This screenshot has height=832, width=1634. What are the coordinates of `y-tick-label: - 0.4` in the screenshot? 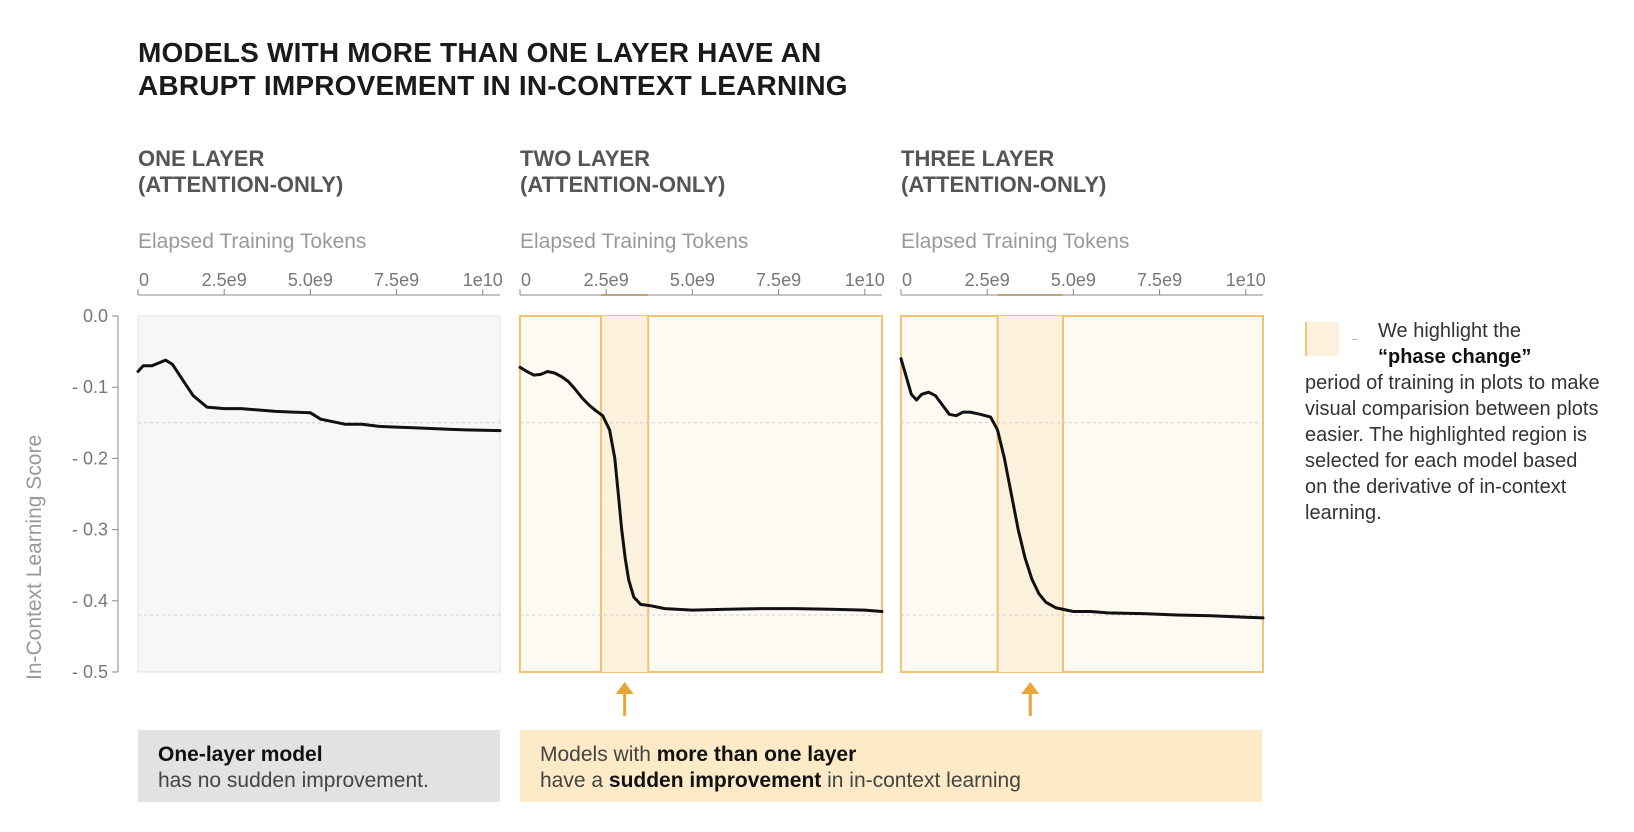 It's located at (90, 601).